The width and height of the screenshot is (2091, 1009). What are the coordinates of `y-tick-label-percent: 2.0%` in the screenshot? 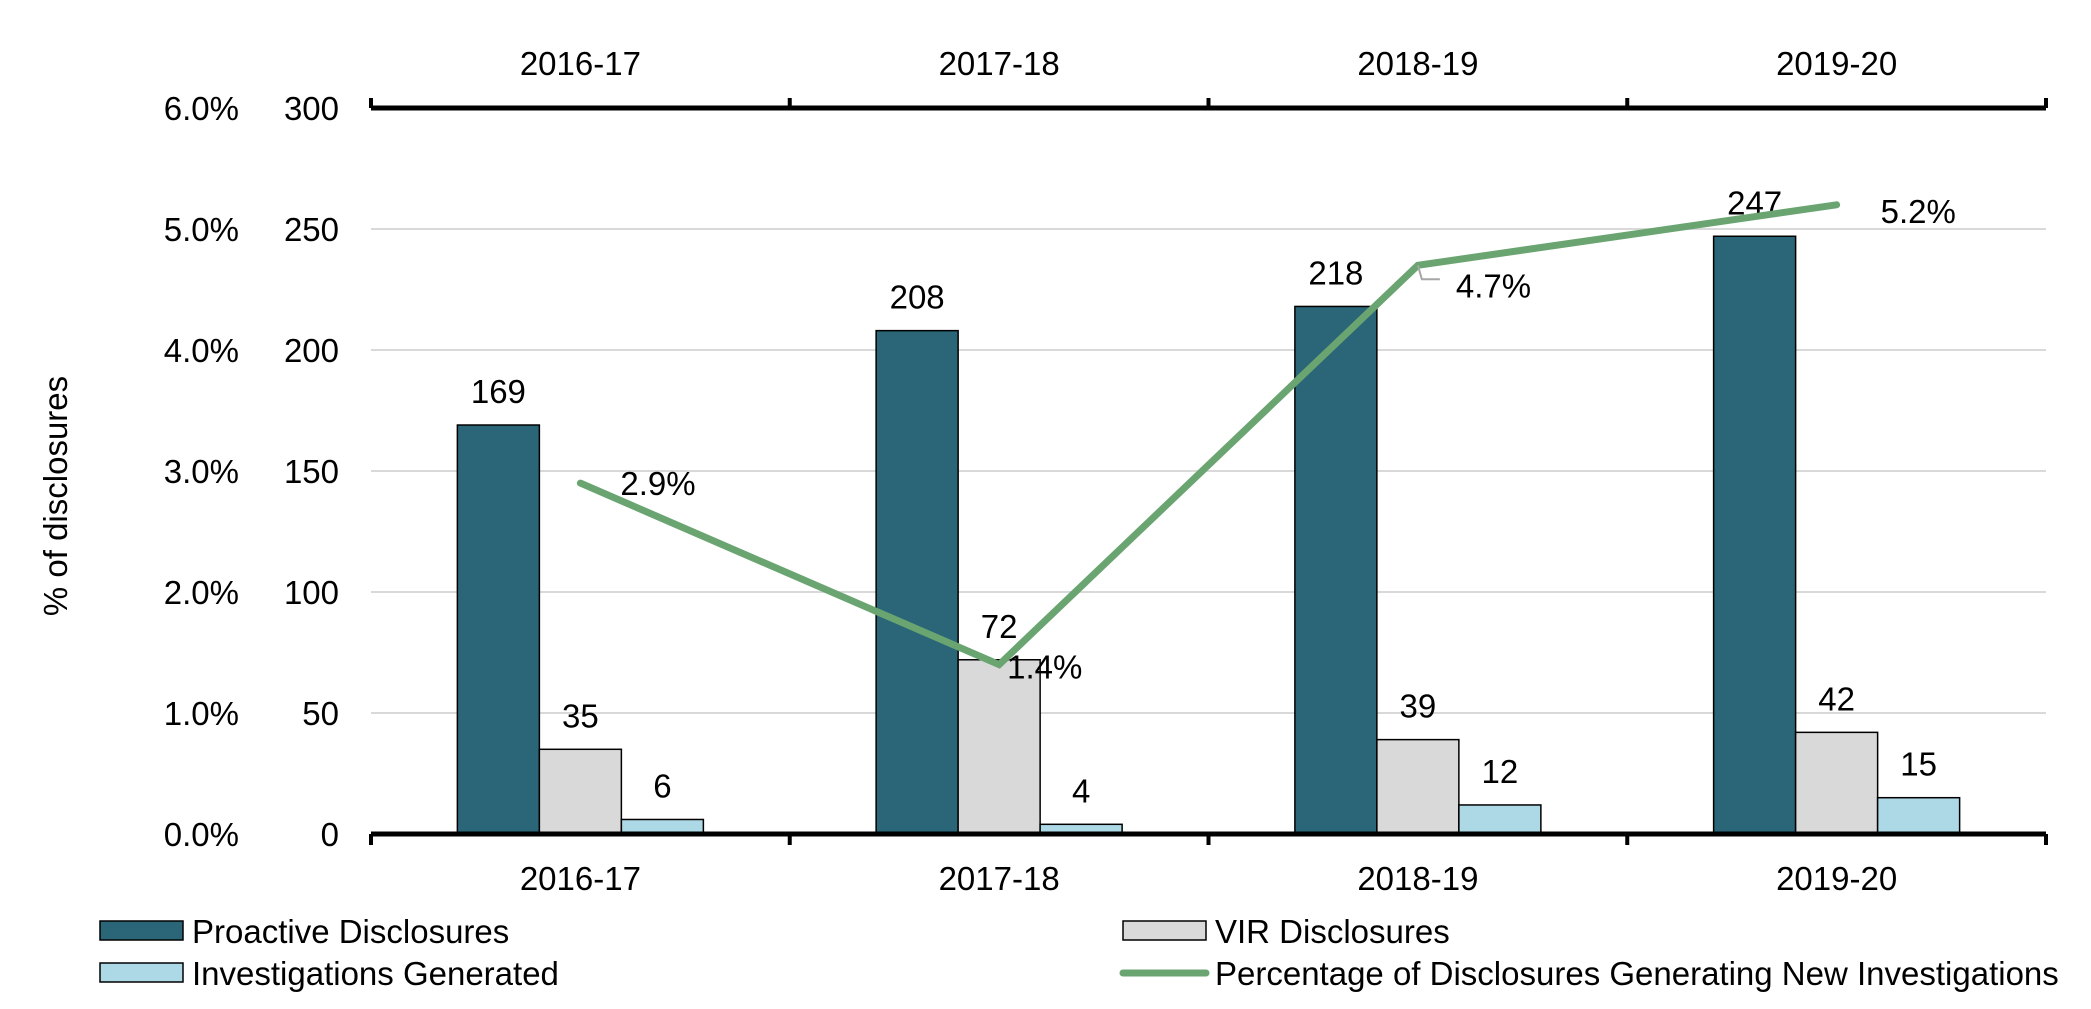 It's located at (201, 592).